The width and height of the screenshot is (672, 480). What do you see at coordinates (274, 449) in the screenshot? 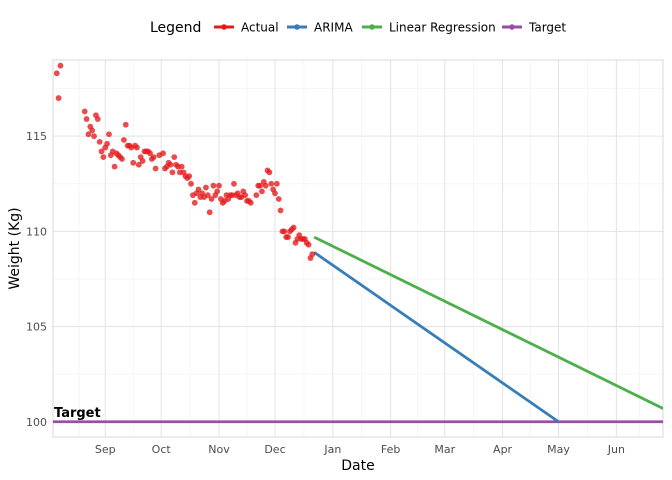
I see `x-tick-label: Dec` at bounding box center [274, 449].